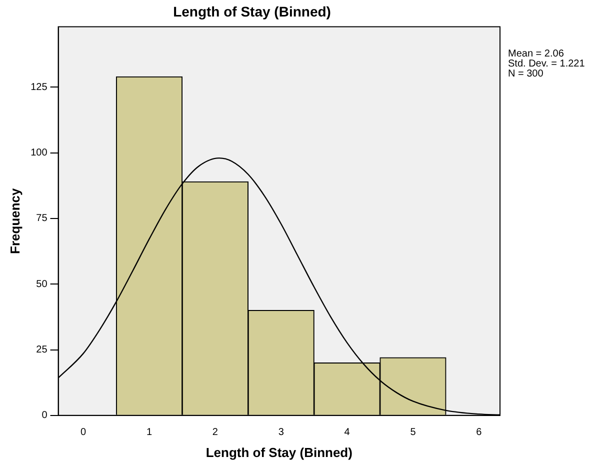  I want to click on x-axis-title: Length of Stay (Binned), so click(279, 452).